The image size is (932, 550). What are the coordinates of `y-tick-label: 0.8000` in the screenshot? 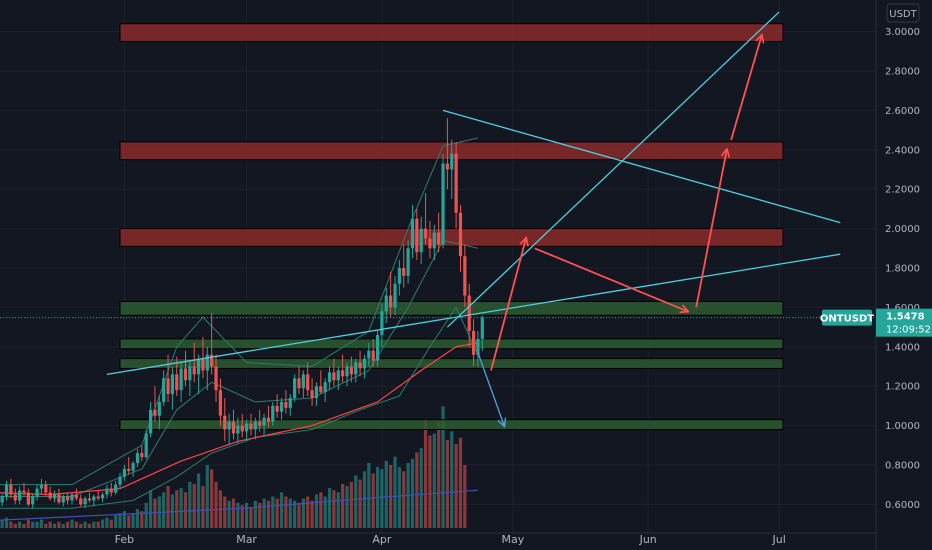 It's located at (902, 465).